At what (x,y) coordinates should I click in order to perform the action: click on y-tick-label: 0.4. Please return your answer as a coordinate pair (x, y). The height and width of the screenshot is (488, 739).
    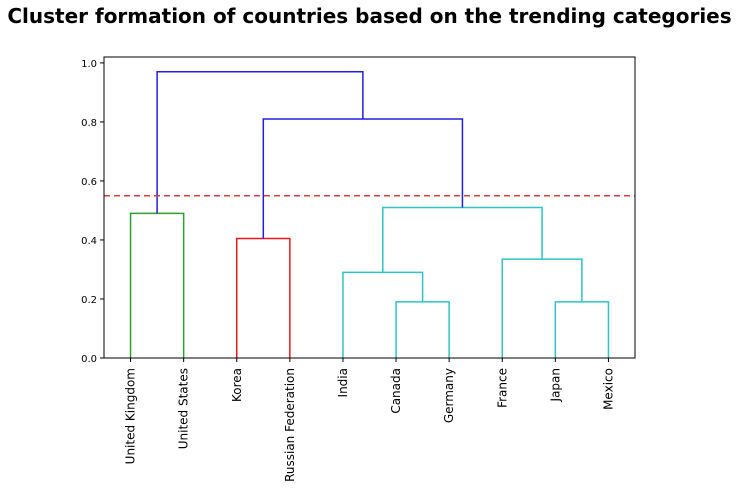
    Looking at the image, I should click on (89, 241).